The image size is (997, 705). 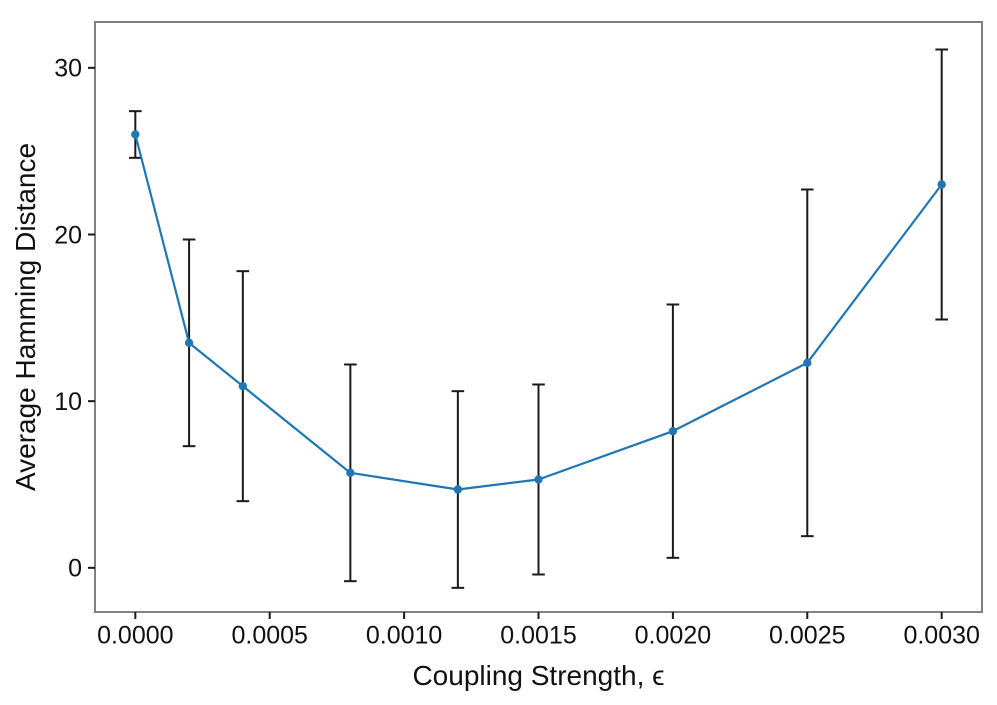 What do you see at coordinates (75, 569) in the screenshot?
I see `y-tick-label: 0` at bounding box center [75, 569].